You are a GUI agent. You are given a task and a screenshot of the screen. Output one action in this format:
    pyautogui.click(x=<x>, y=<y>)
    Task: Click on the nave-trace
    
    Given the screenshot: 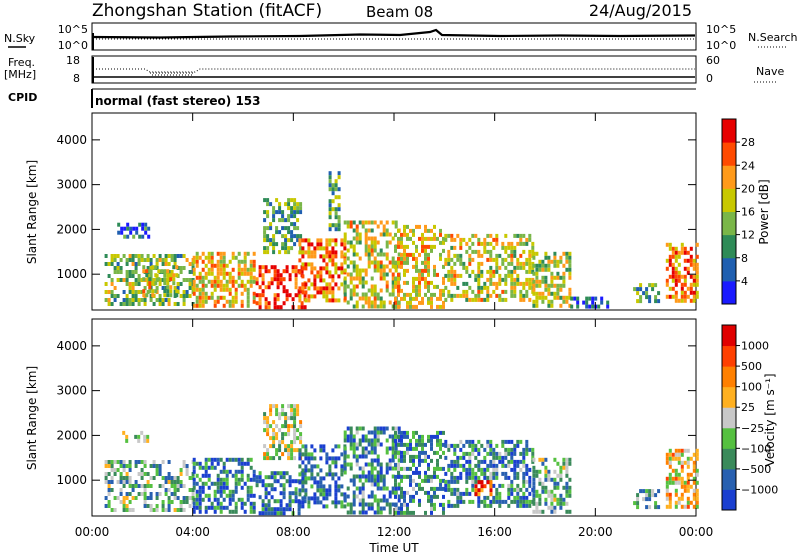 What is the action you would take?
    pyautogui.click(x=394, y=70)
    